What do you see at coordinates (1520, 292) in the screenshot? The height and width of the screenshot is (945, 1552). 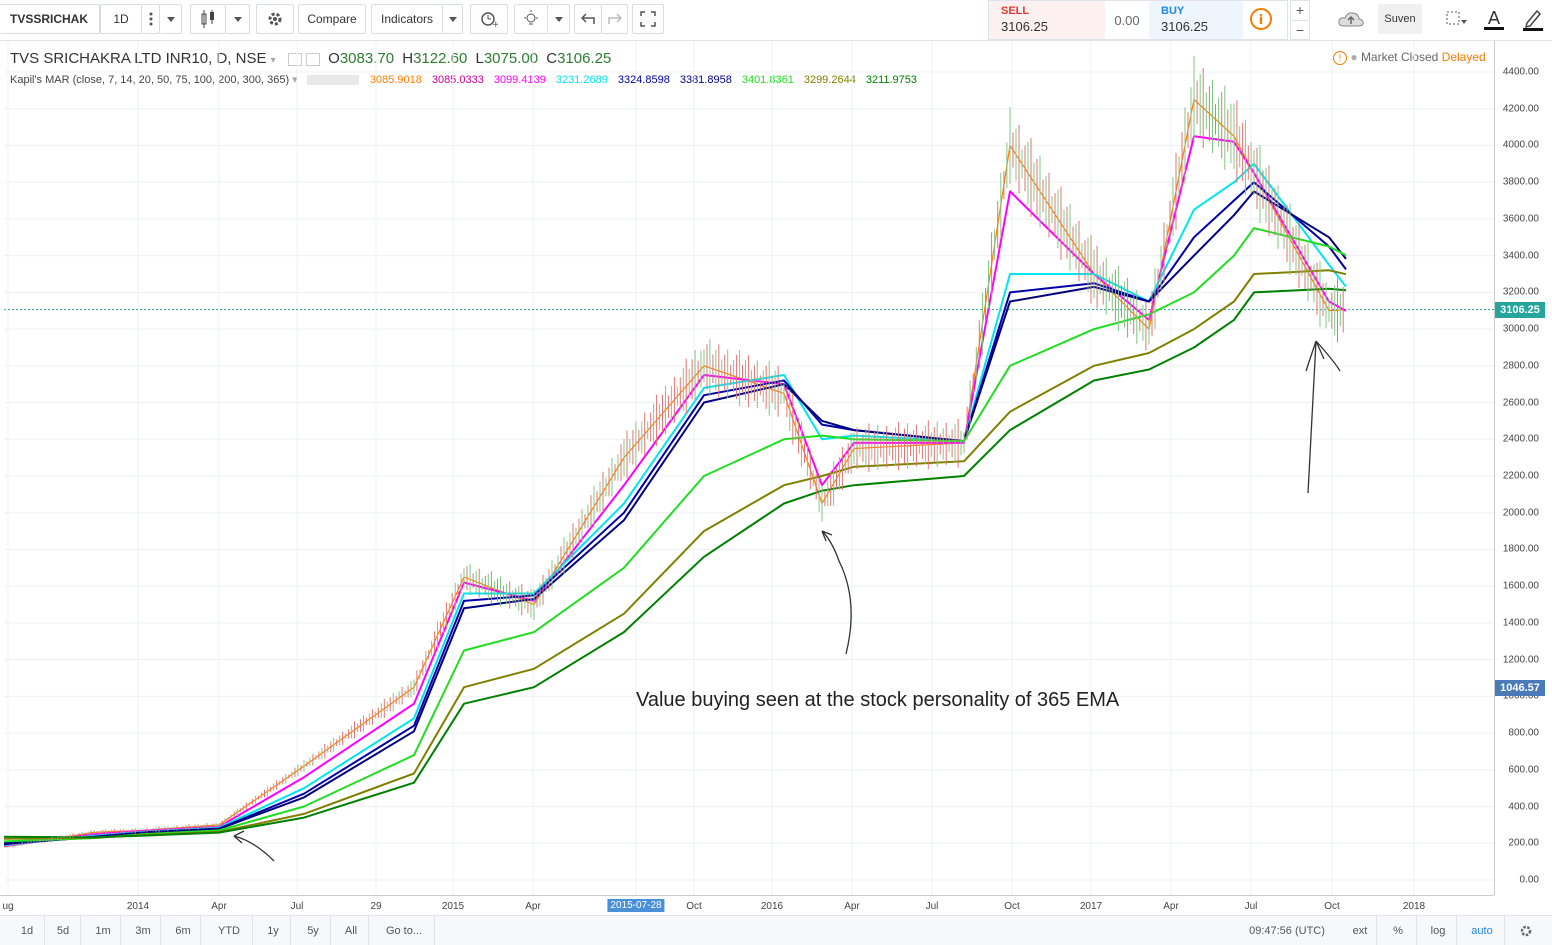 I see `price-tick-label: 3200.00` at bounding box center [1520, 292].